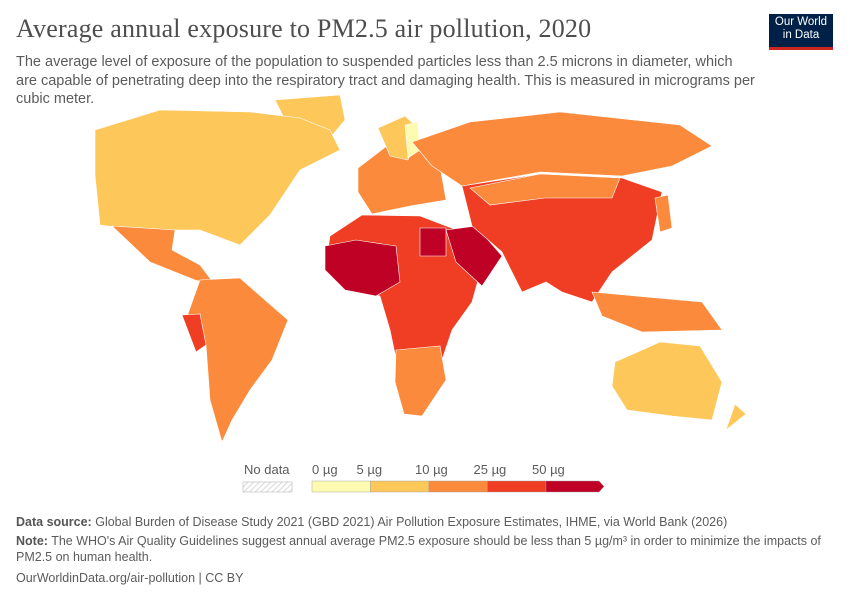 The width and height of the screenshot is (850, 600). Describe the element at coordinates (369, 469) in the screenshot. I see `legend-label-1: 5 µg` at that location.